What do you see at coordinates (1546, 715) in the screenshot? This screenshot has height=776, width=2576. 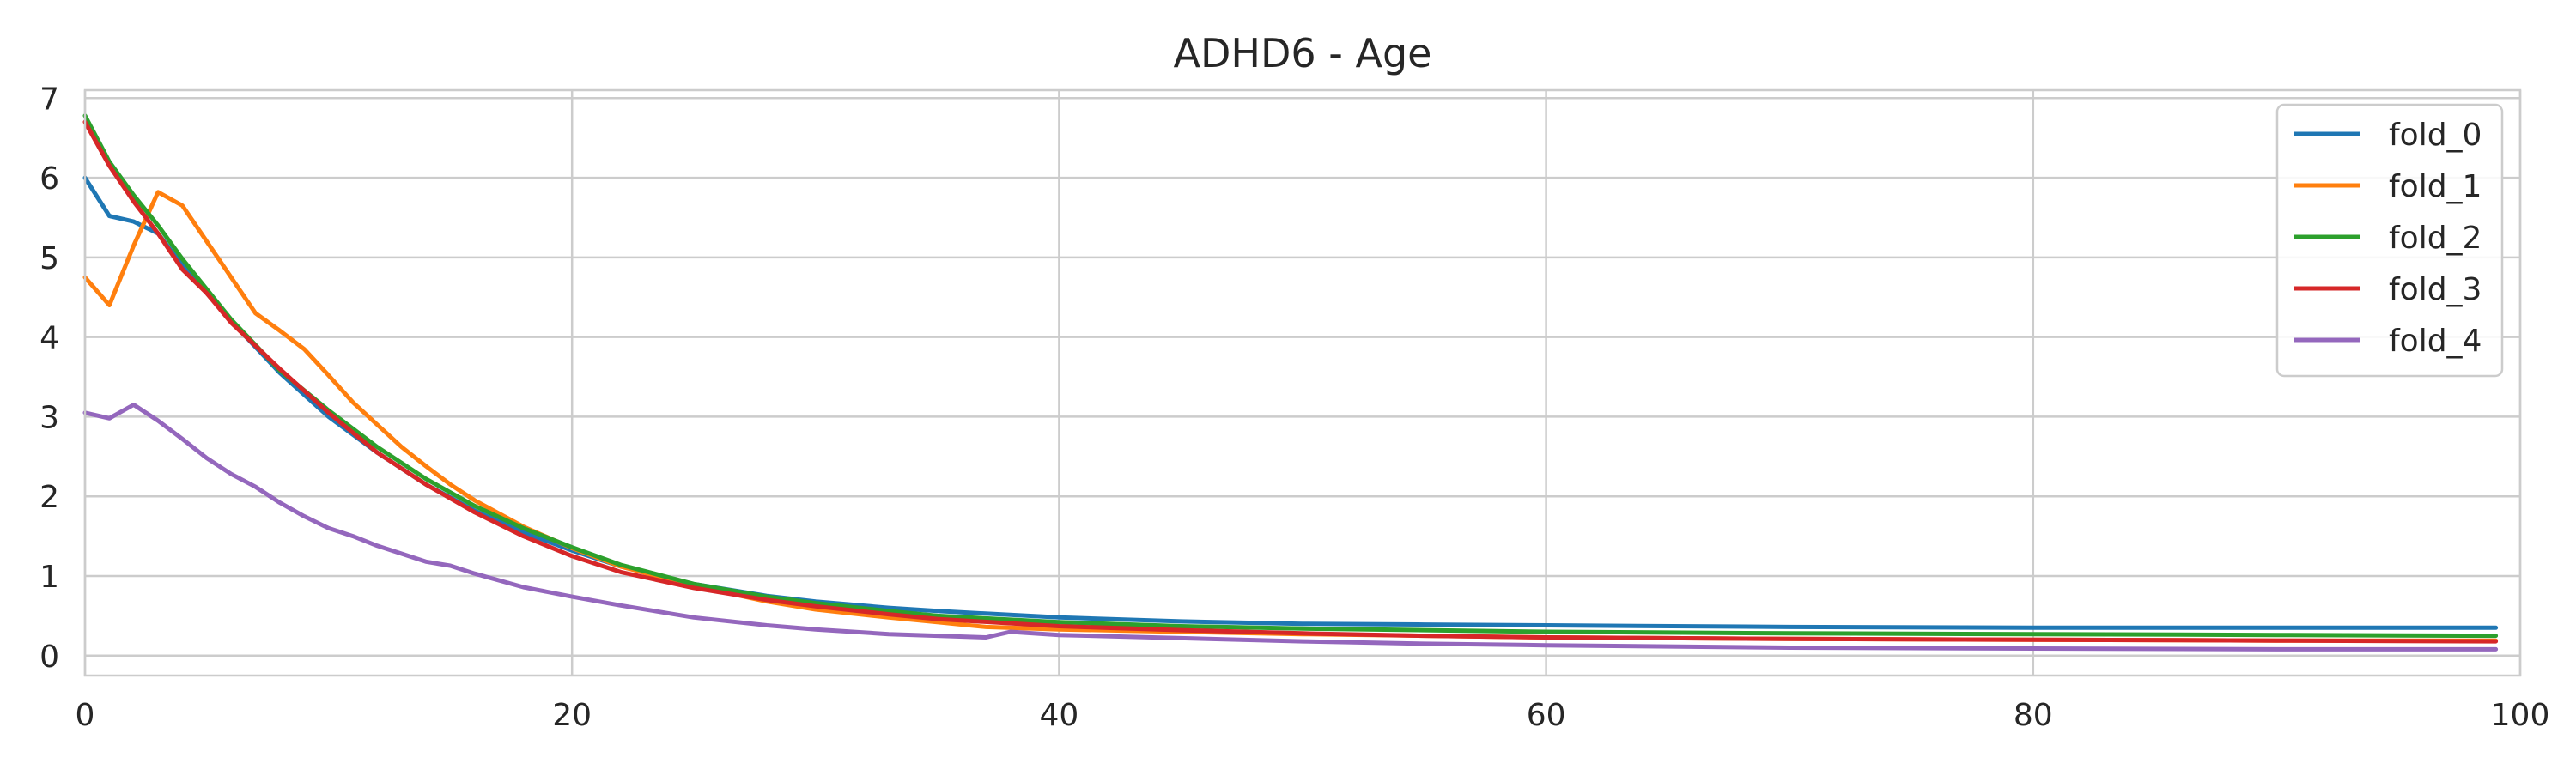 I see `x-tick-label: 60` at bounding box center [1546, 715].